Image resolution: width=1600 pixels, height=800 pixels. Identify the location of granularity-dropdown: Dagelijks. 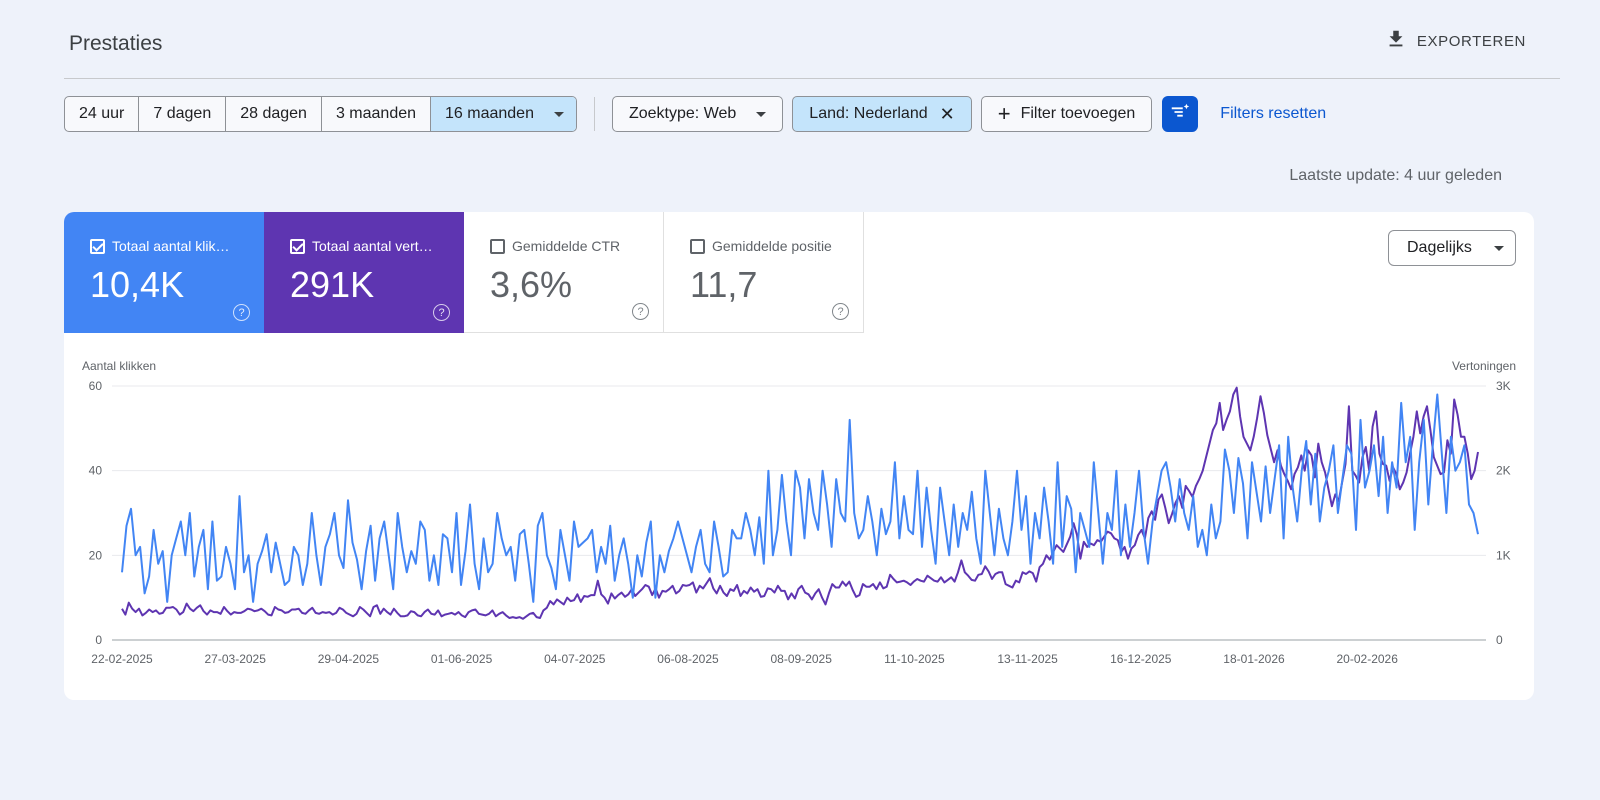
(1452, 248).